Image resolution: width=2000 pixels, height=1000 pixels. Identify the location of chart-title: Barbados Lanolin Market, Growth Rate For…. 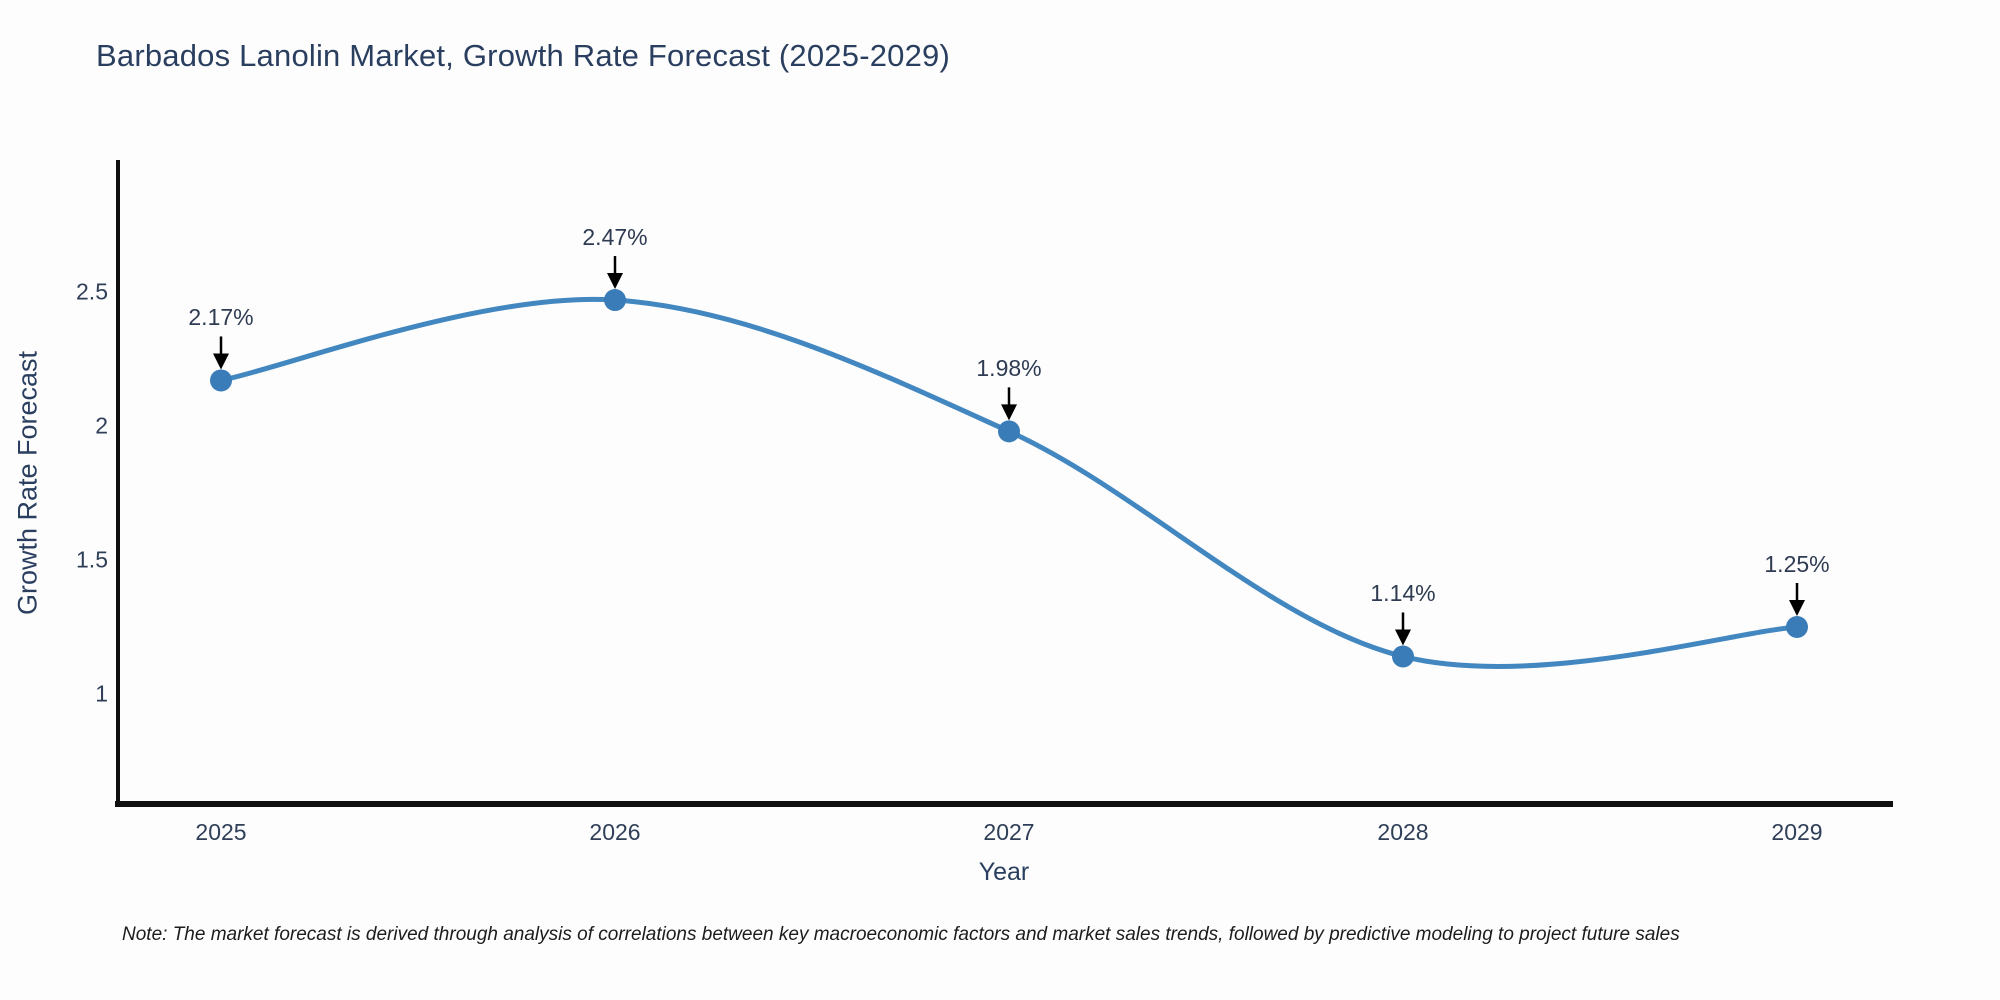
(523, 55).